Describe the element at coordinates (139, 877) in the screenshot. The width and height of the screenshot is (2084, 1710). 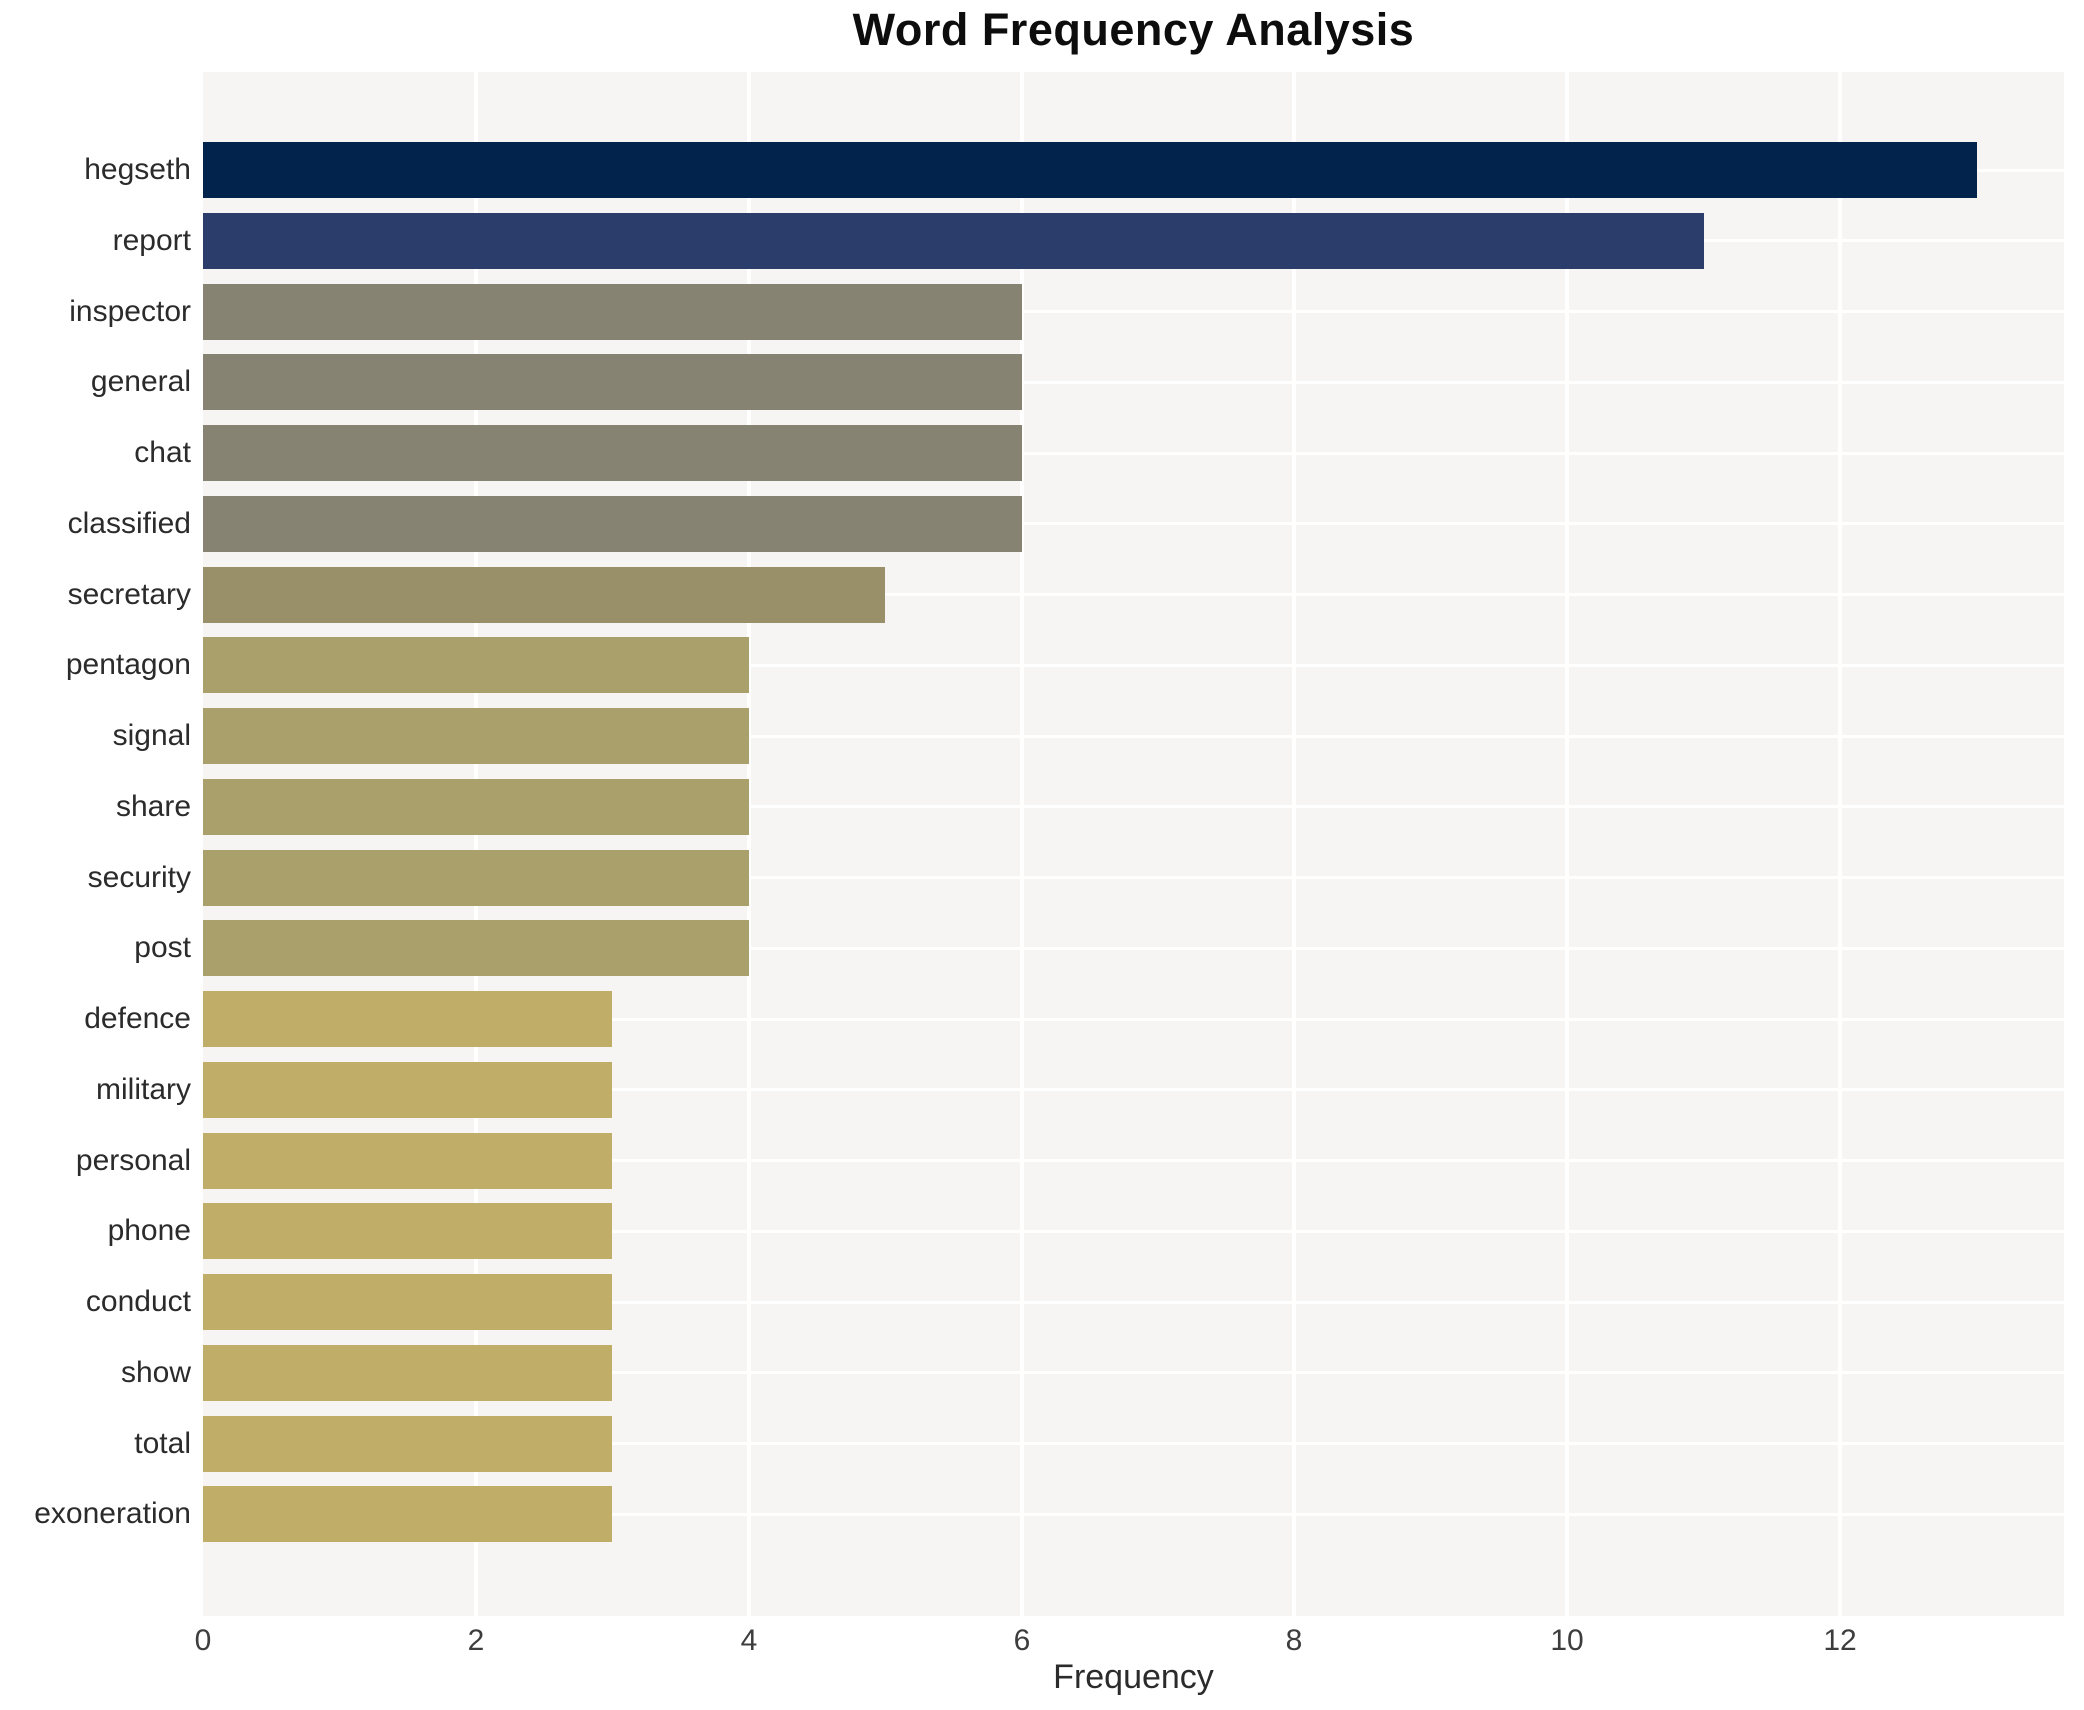
I see `y-axis-label-security: security` at that location.